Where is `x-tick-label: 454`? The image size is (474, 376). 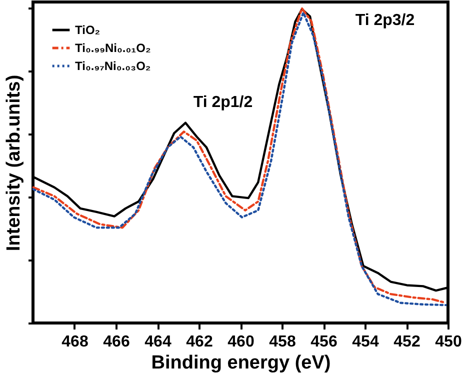 x-tick-label: 454 is located at coordinates (365, 342).